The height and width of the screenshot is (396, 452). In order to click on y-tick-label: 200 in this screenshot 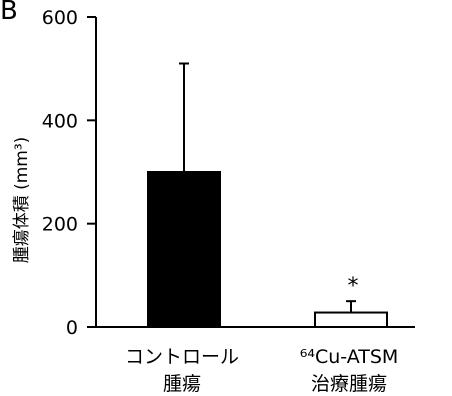, I will do `click(60, 225)`.